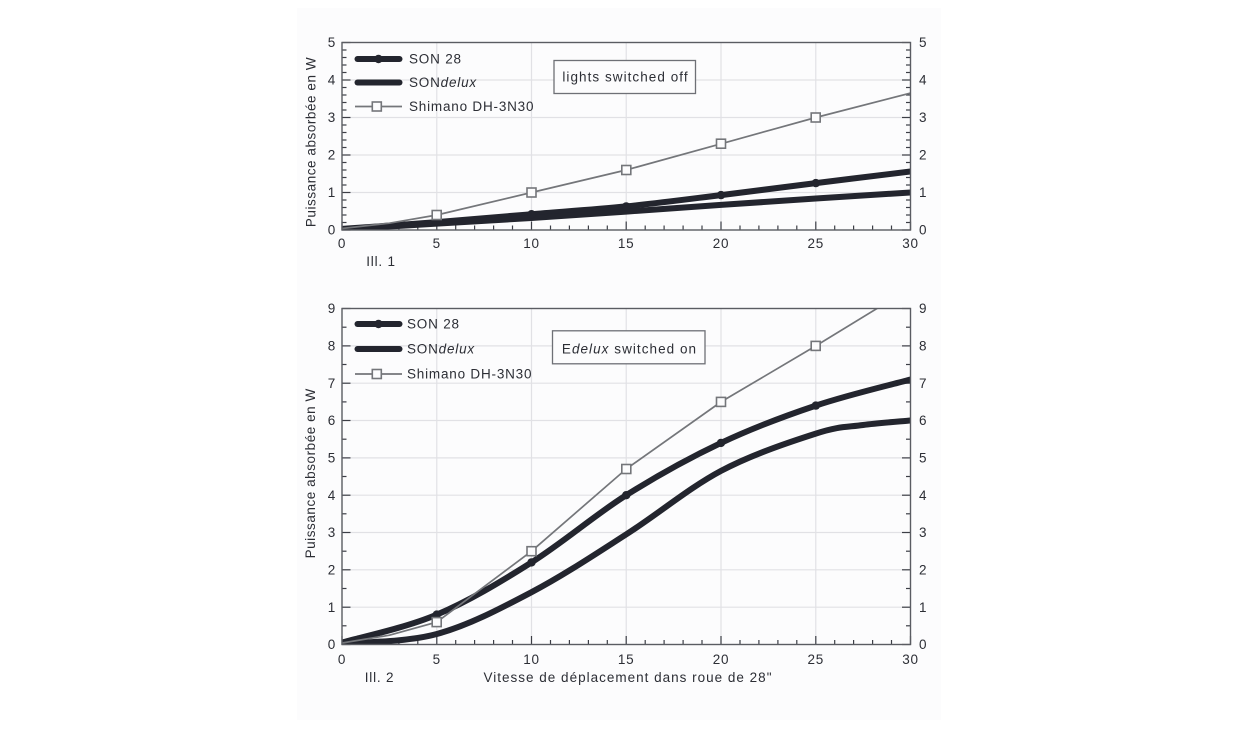 This screenshot has width=1235, height=735. Describe the element at coordinates (628, 677) in the screenshot. I see `svg-text:Vitesse de déplacement dans ro: Vitesse de déplacement dans roue de 28"` at that location.